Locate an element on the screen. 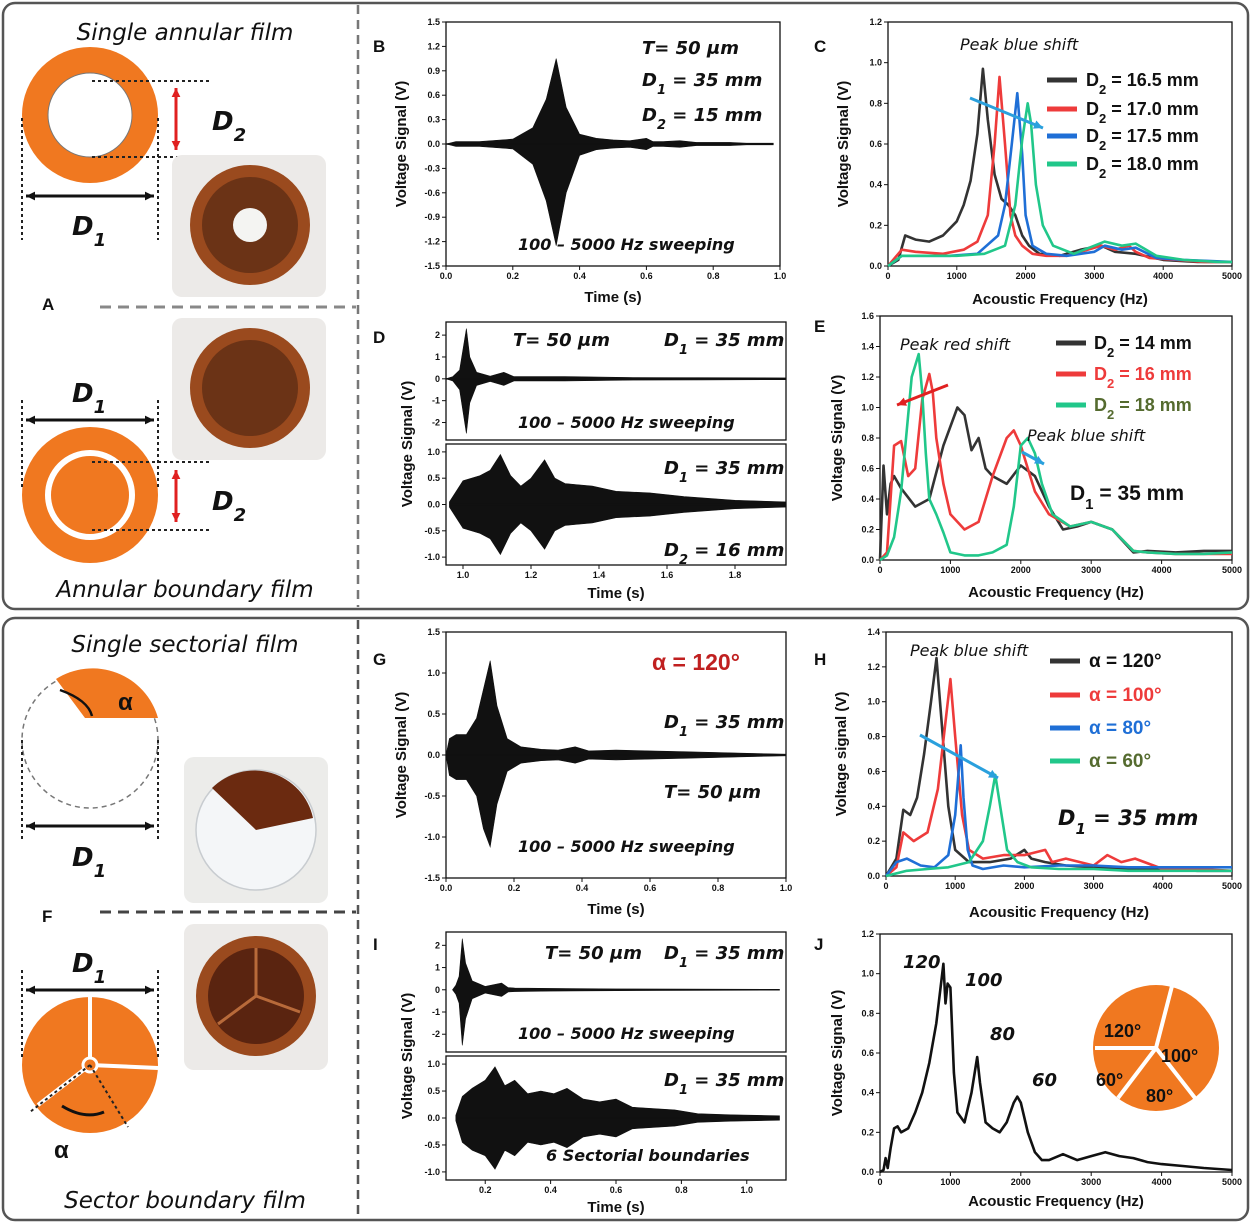 The width and height of the screenshot is (1251, 1223). y-tick-label: -2 is located at coordinates (436, 423).